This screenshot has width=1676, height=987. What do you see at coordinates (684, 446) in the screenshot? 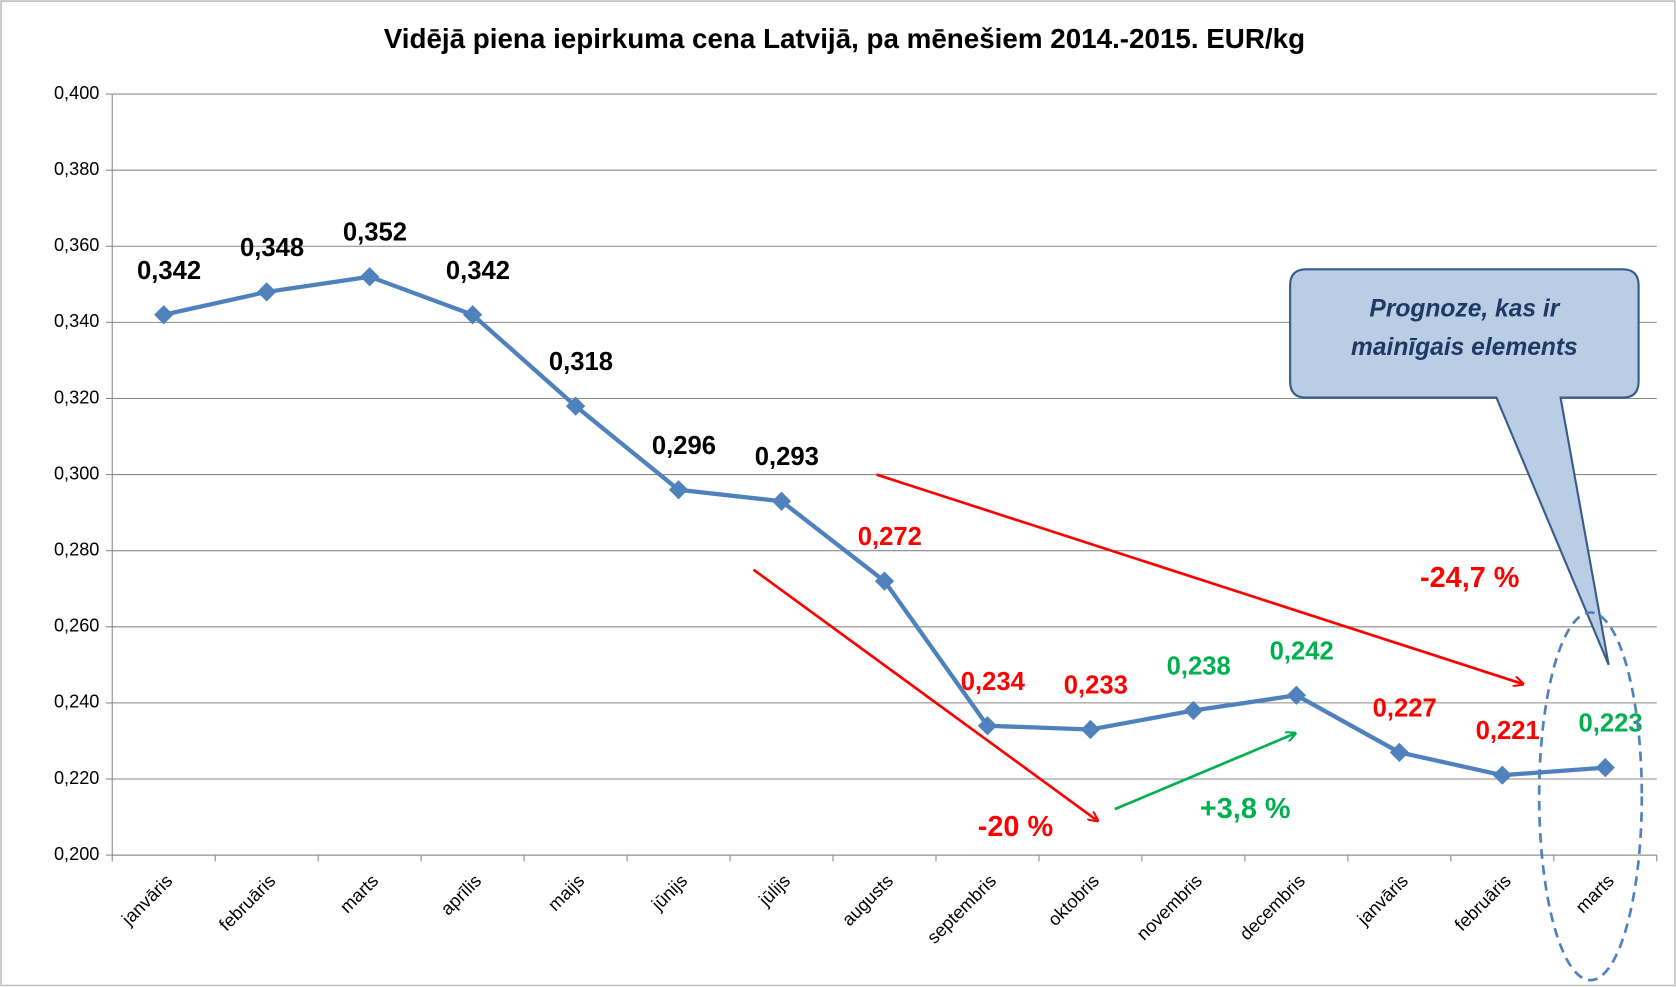
I see `data-label: 0,296` at bounding box center [684, 446].